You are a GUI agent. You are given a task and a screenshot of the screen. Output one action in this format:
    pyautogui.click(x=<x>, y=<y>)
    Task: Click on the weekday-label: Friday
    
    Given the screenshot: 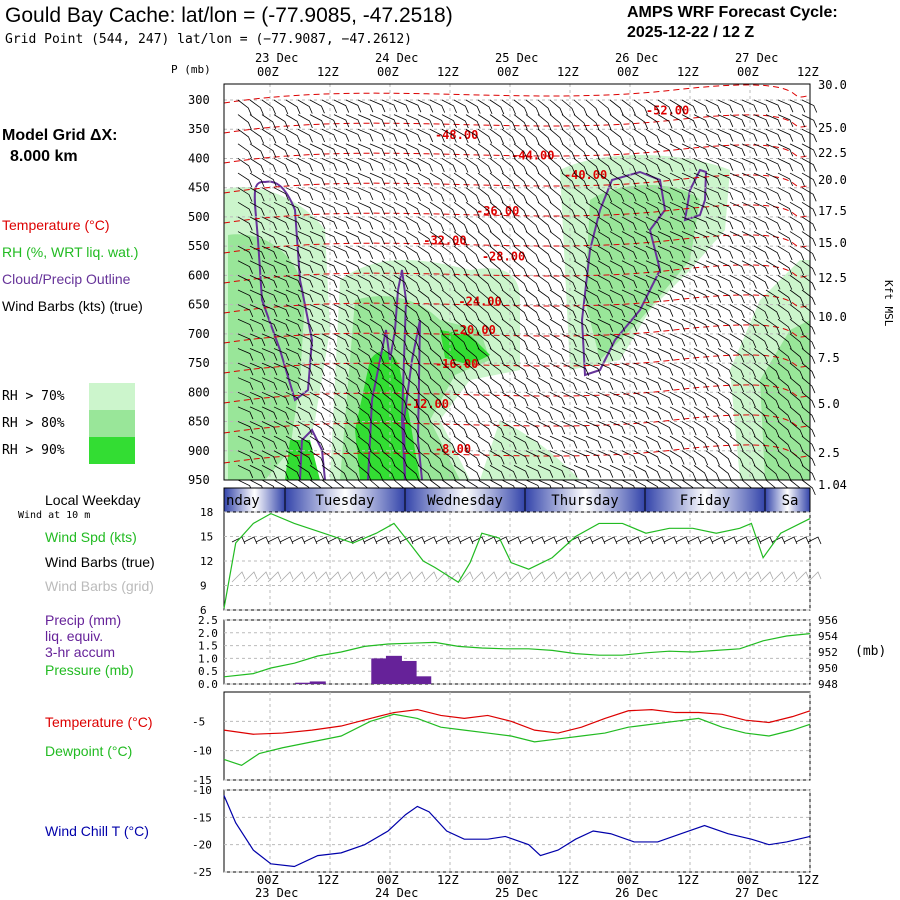 What is the action you would take?
    pyautogui.click(x=705, y=501)
    